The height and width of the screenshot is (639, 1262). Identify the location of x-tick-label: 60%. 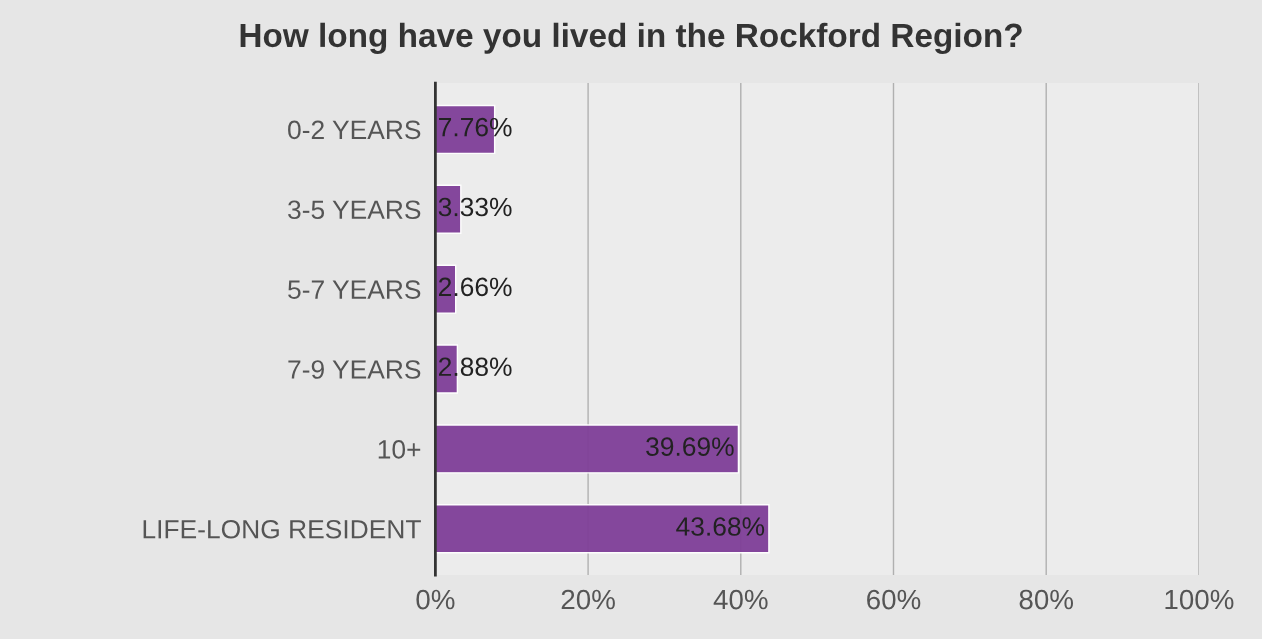
(894, 599).